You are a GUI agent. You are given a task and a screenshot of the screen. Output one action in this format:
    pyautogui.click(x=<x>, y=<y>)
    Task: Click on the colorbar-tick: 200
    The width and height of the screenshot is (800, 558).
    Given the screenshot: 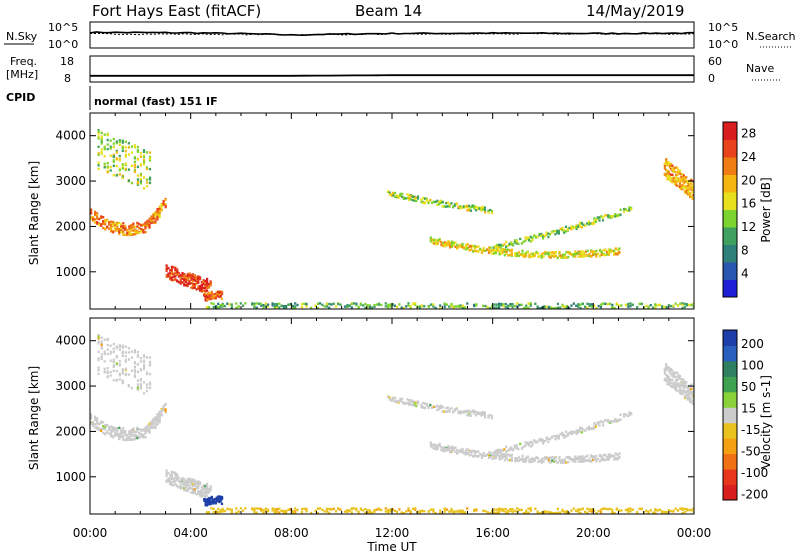 What is the action you would take?
    pyautogui.click(x=752, y=344)
    